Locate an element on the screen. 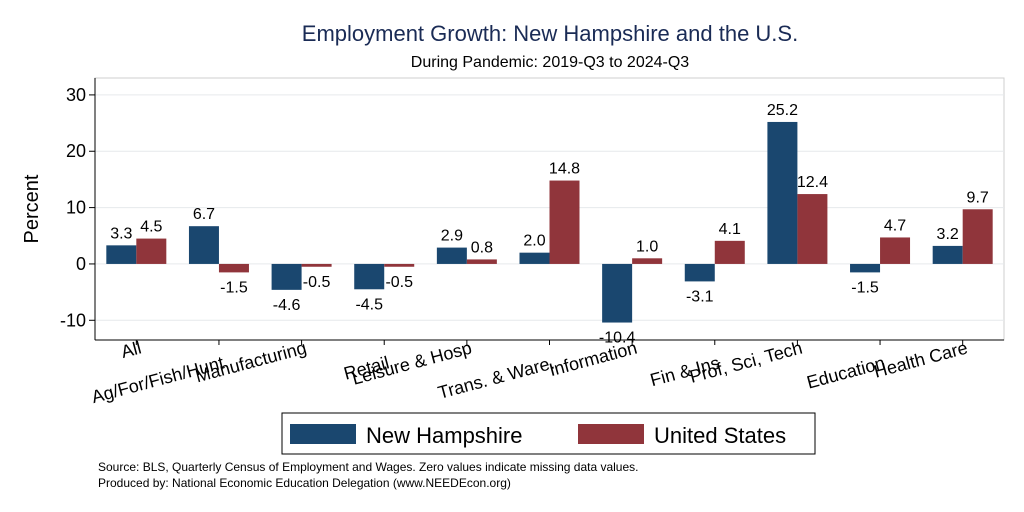  data-label-new-hampshire-manufacturing: -4.6 is located at coordinates (287, 305).